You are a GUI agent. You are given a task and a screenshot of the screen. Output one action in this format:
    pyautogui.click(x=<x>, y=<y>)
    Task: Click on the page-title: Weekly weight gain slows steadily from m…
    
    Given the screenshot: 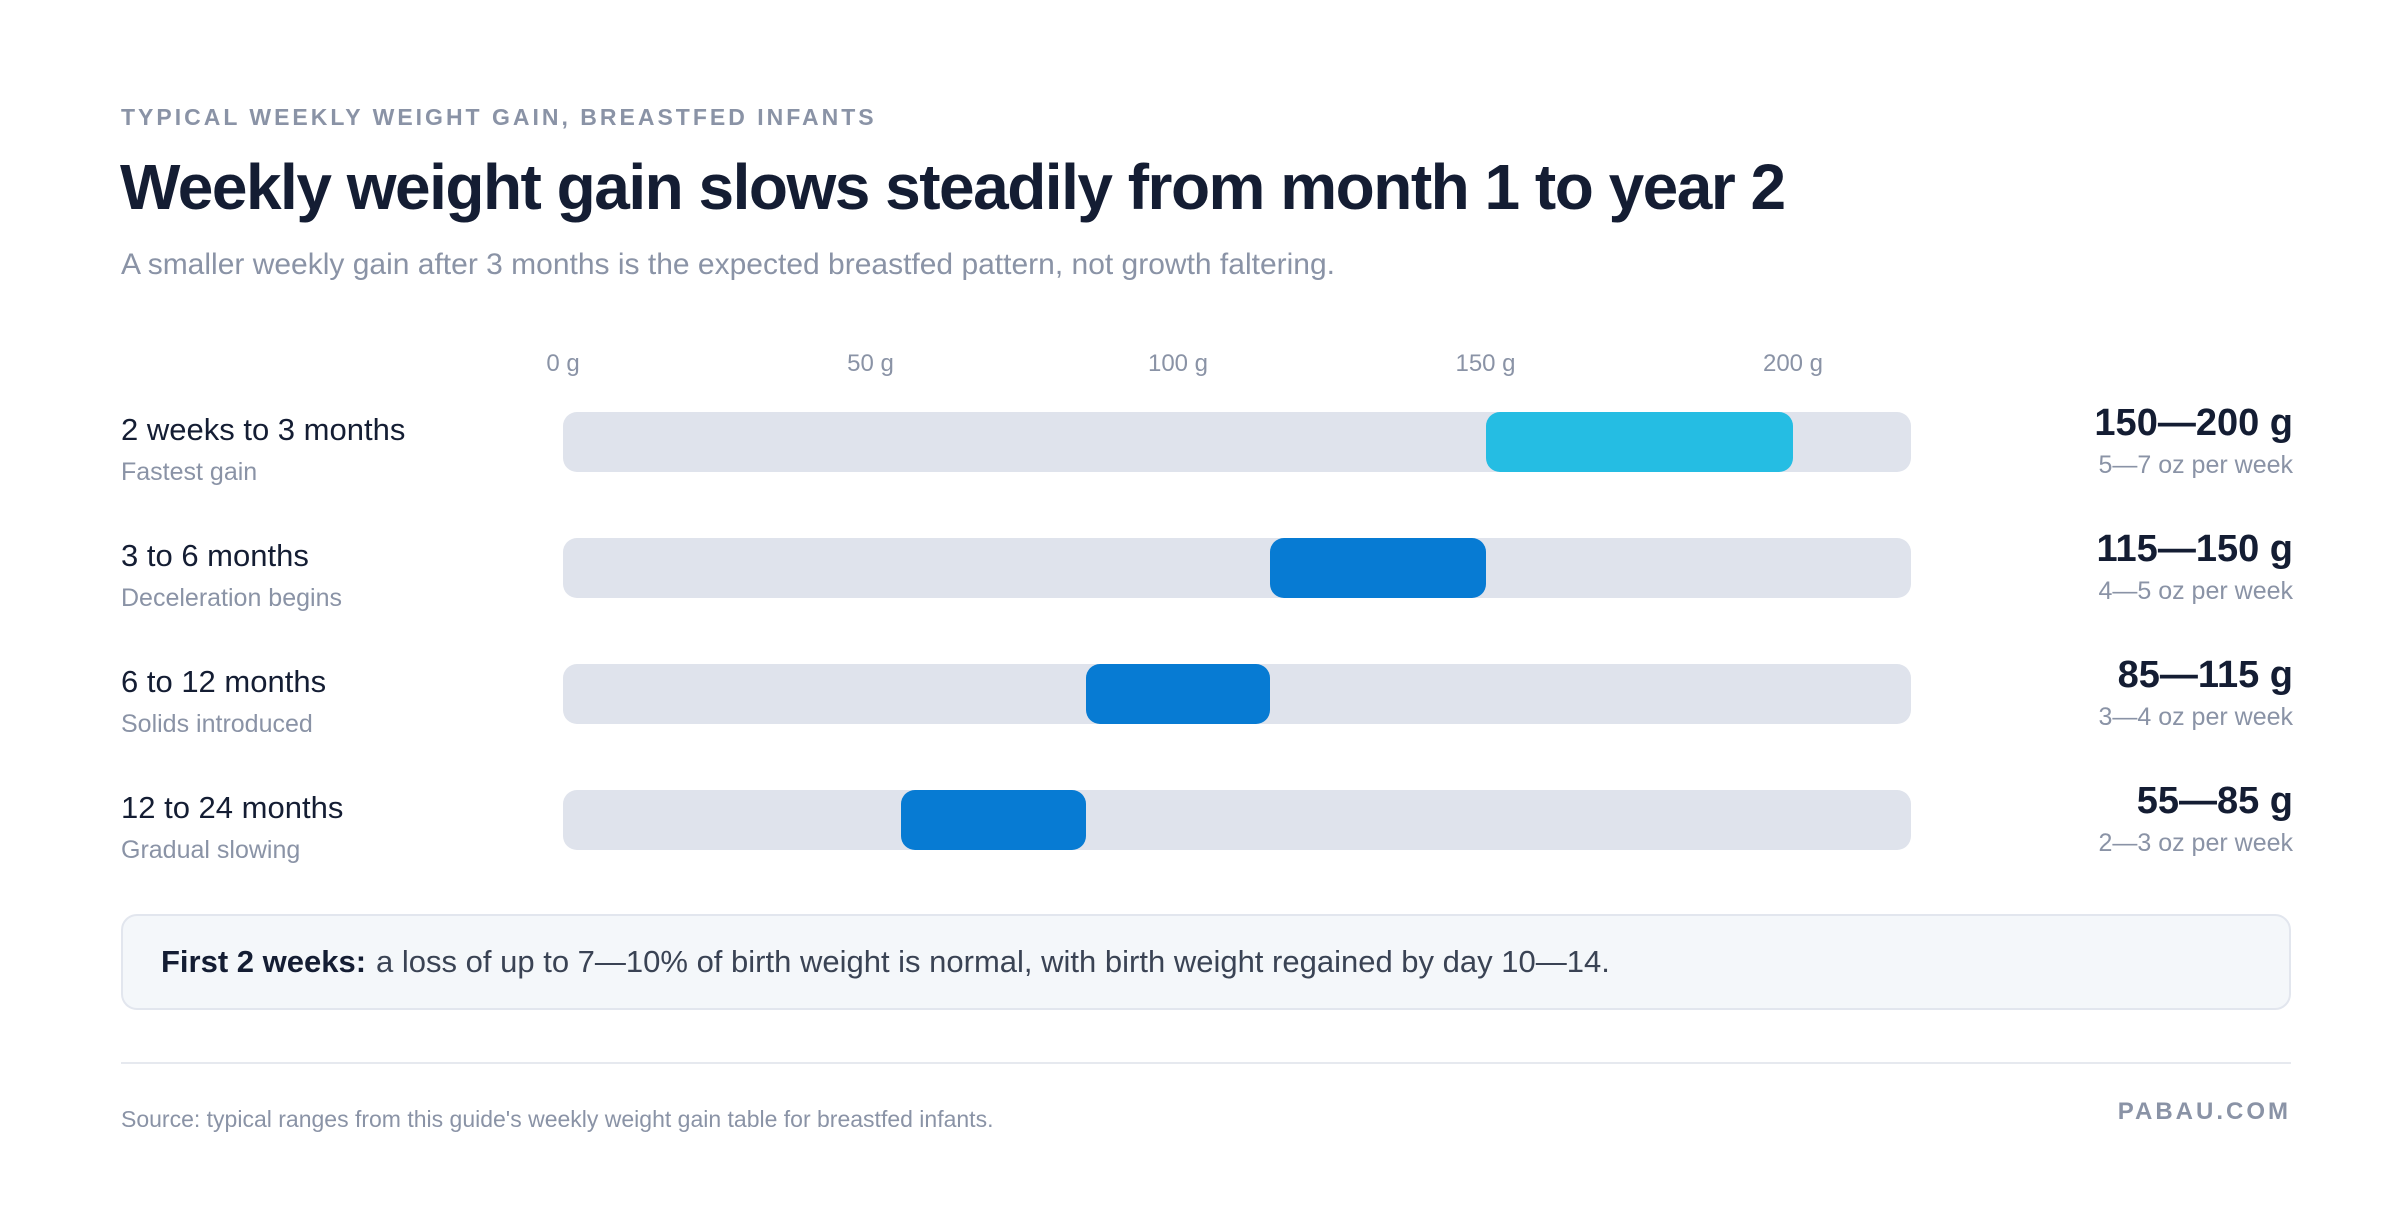 What is the action you would take?
    pyautogui.click(x=953, y=187)
    